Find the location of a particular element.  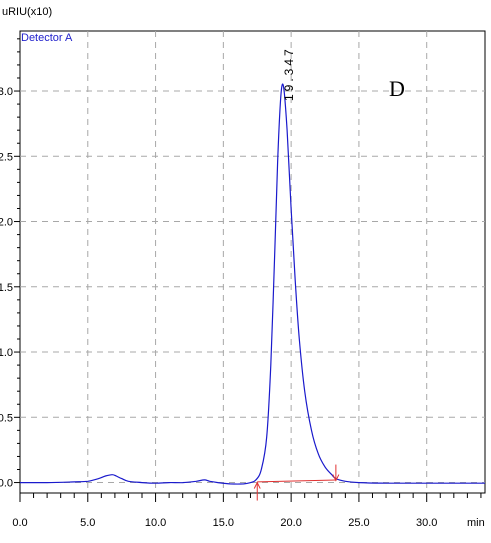

y-tick-label: 3.0 is located at coordinates (6, 92).